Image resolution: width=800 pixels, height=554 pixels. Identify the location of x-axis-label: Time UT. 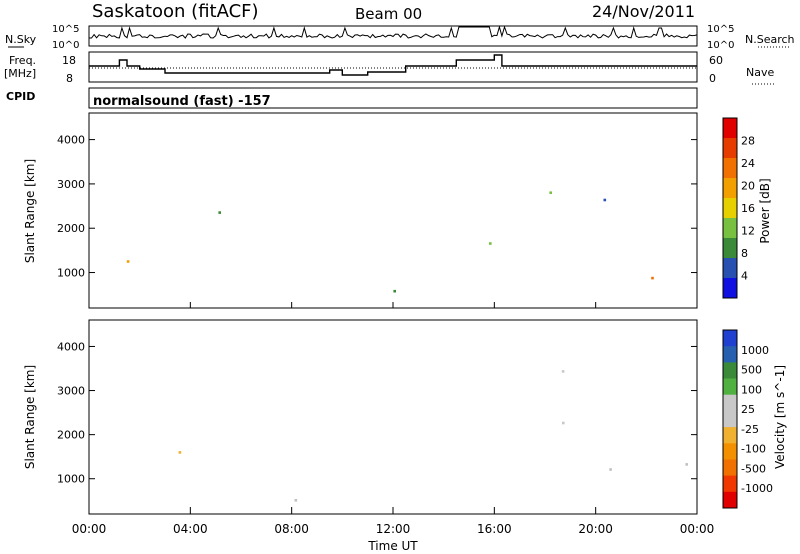
(392, 546).